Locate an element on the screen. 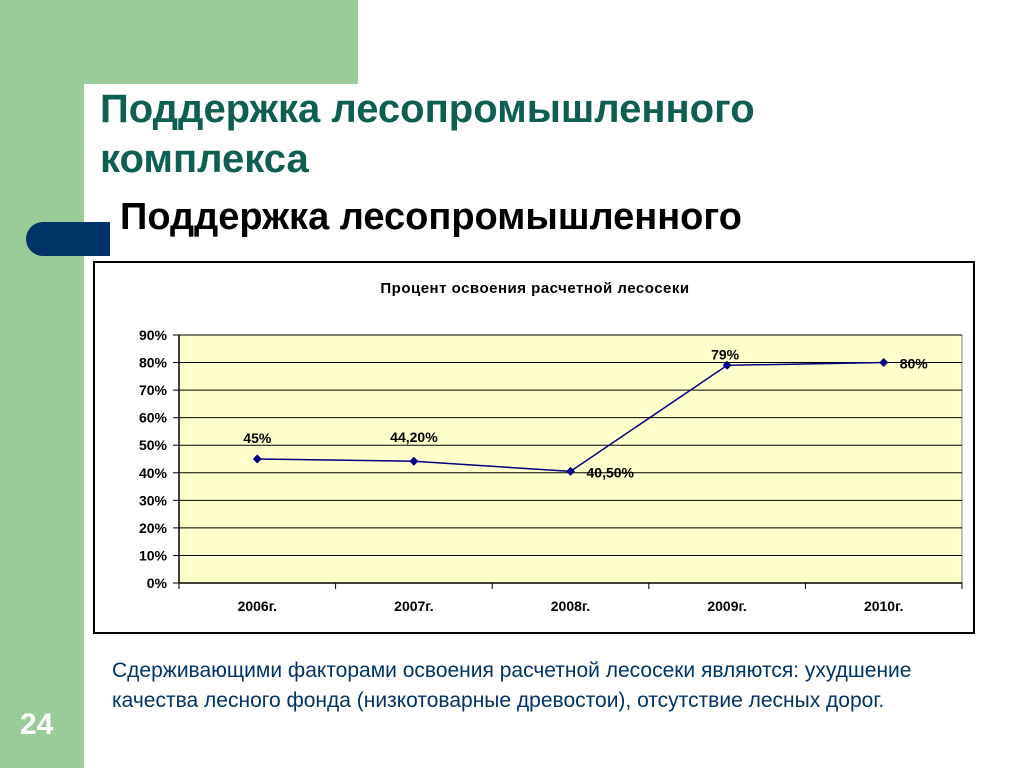 This screenshot has height=768, width=1024. y-tick-label: 70% is located at coordinates (153, 390).